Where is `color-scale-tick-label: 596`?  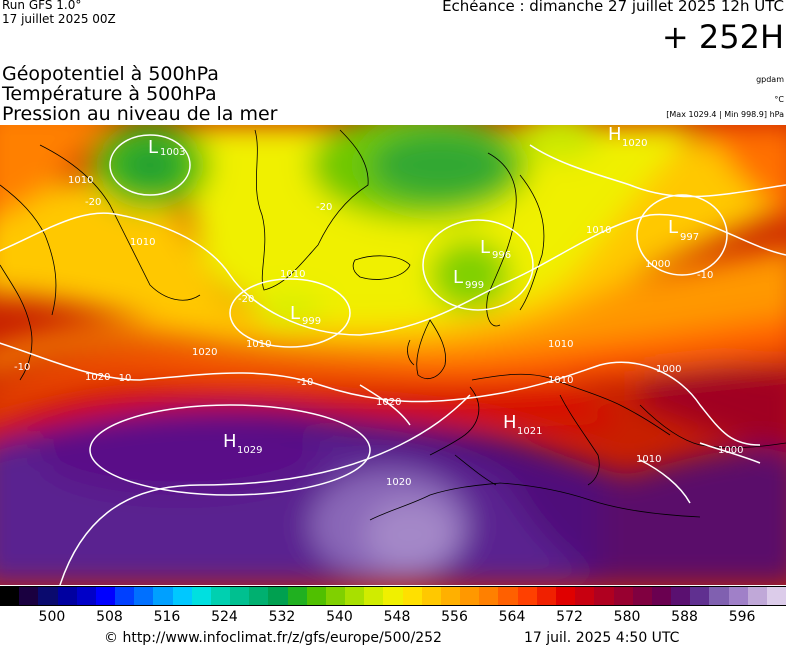 color-scale-tick-label: 596 is located at coordinates (742, 617).